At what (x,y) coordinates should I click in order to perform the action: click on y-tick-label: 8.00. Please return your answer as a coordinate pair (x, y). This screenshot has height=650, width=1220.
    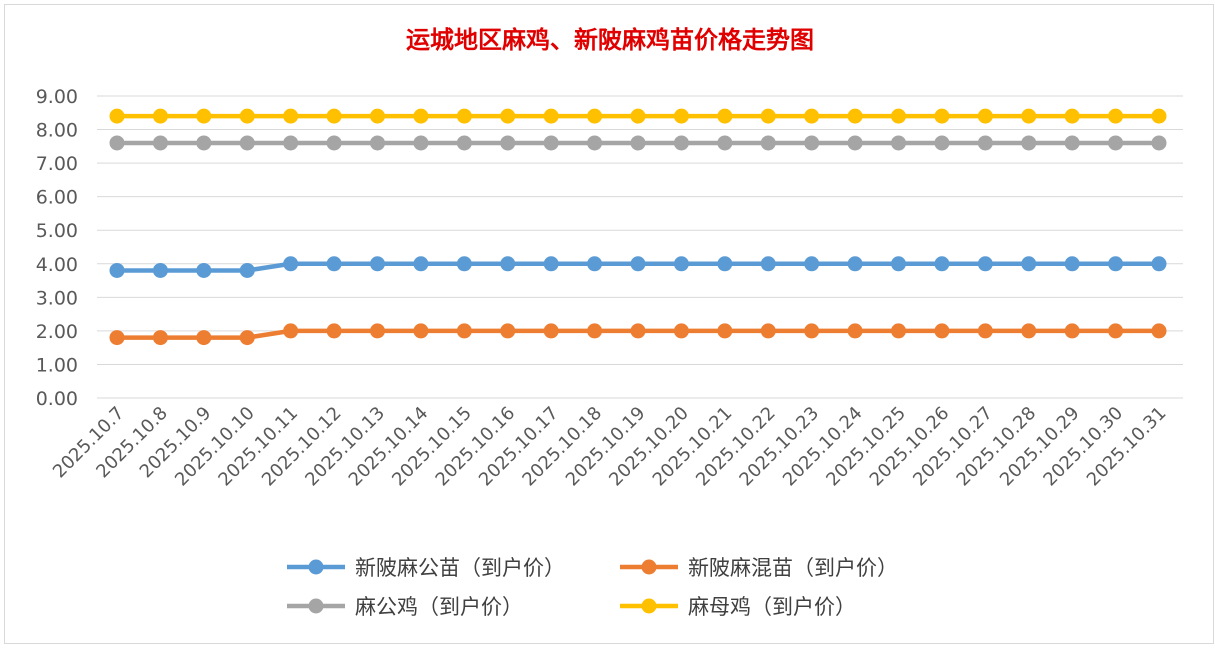
    Looking at the image, I should click on (57, 131).